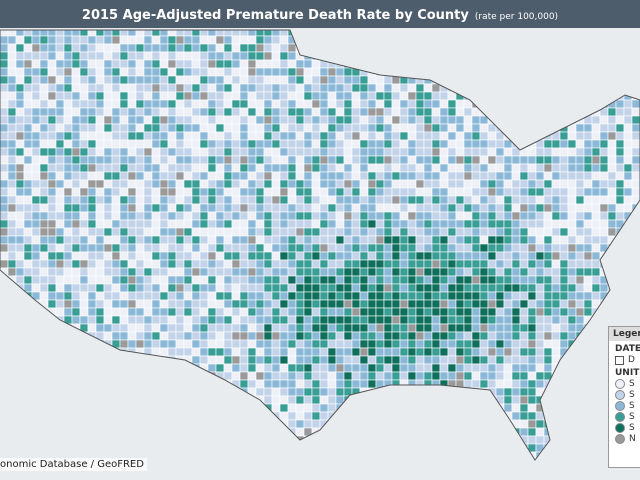 Image resolution: width=640 pixels, height=480 pixels. I want to click on legend-swatch, so click(620, 406).